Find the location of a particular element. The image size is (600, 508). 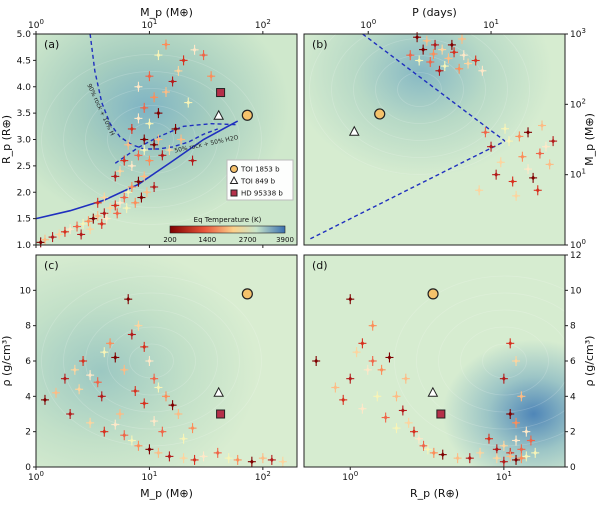

y-tick-label: 10³ is located at coordinates (578, 33).